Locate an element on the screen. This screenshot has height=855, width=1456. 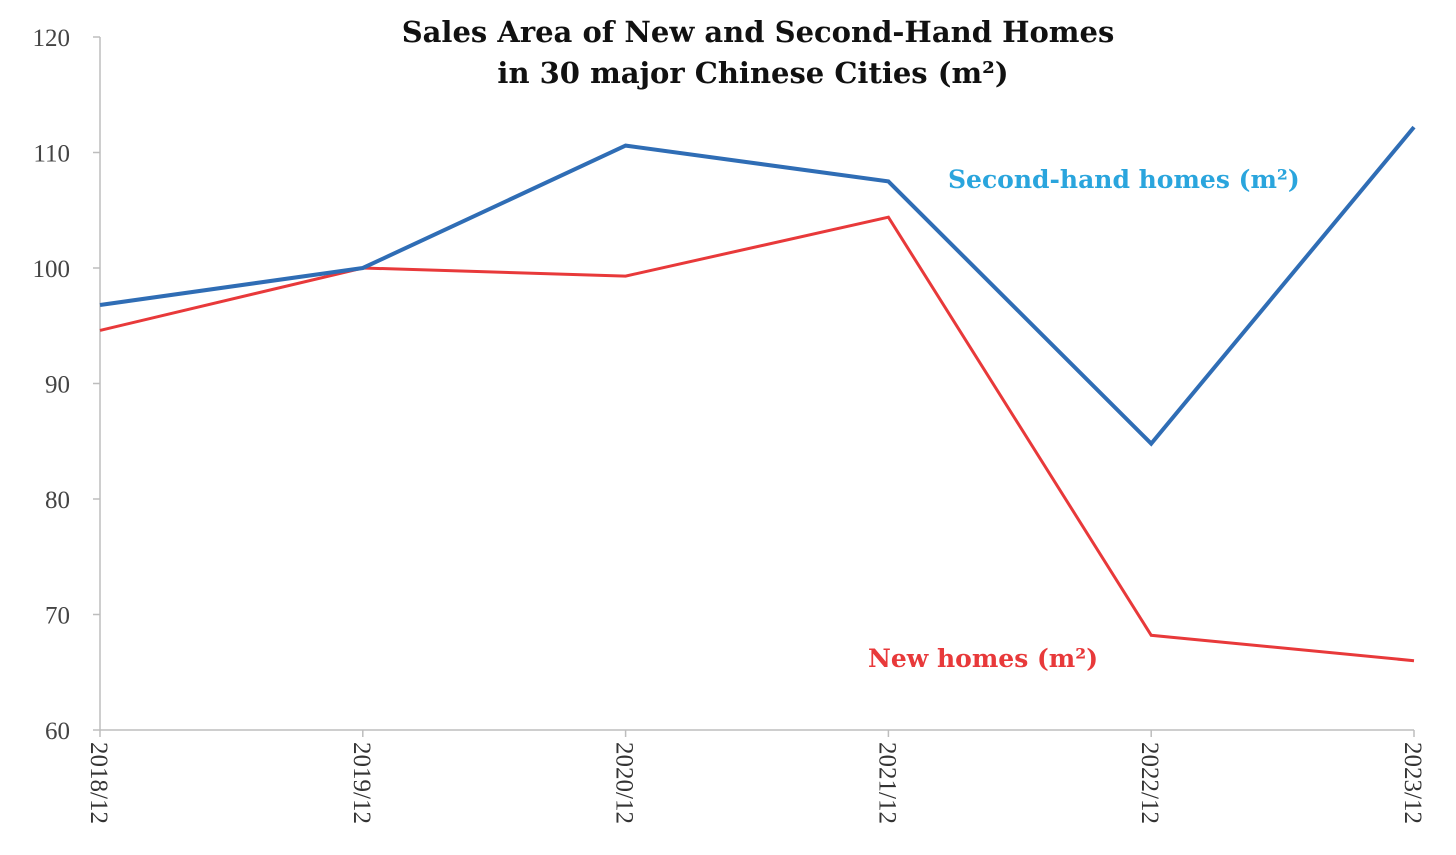
x-tick-label: 2019/12 is located at coordinates (361, 783).